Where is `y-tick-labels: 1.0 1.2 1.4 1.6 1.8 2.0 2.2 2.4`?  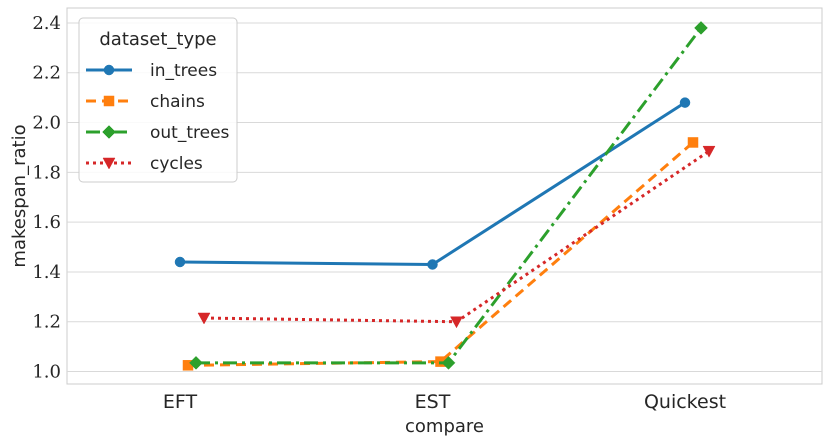 y-tick-labels: 1.0 1.2 1.4 1.6 1.8 2.0 2.2 2.4 is located at coordinates (46, 198).